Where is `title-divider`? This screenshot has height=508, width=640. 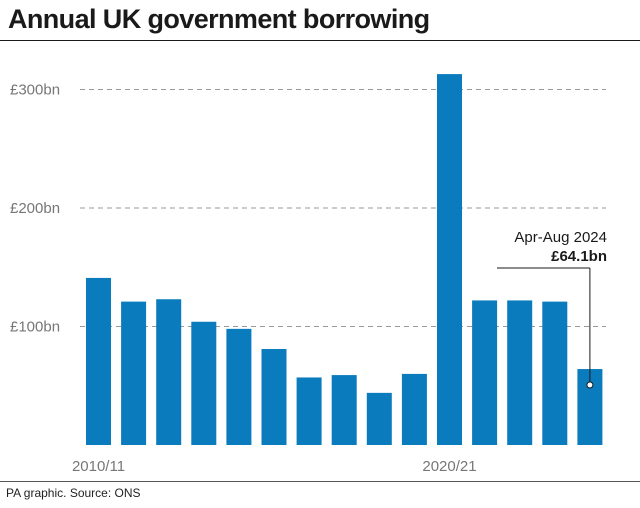
title-divider is located at coordinates (320, 40).